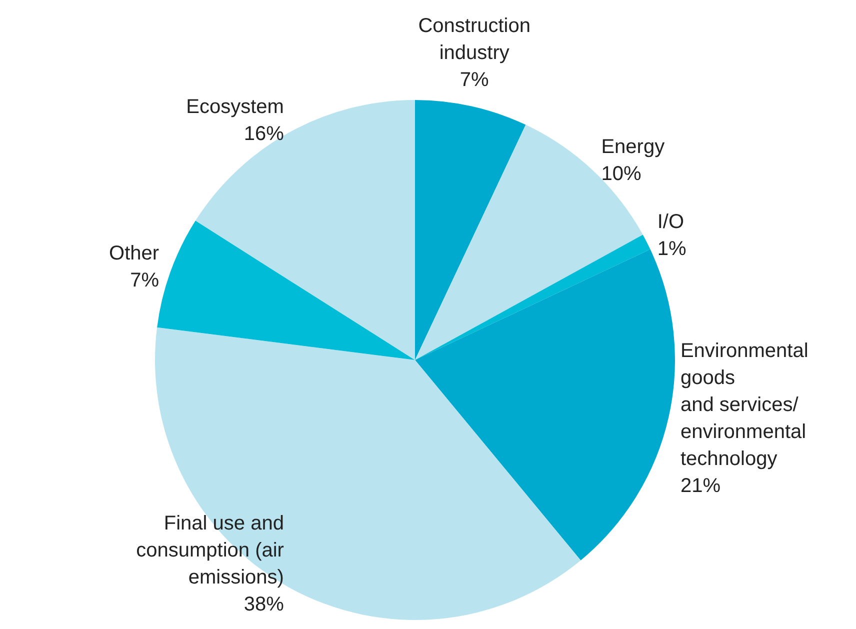  What do you see at coordinates (670, 222) in the screenshot?
I see `slice-label: I/O` at bounding box center [670, 222].